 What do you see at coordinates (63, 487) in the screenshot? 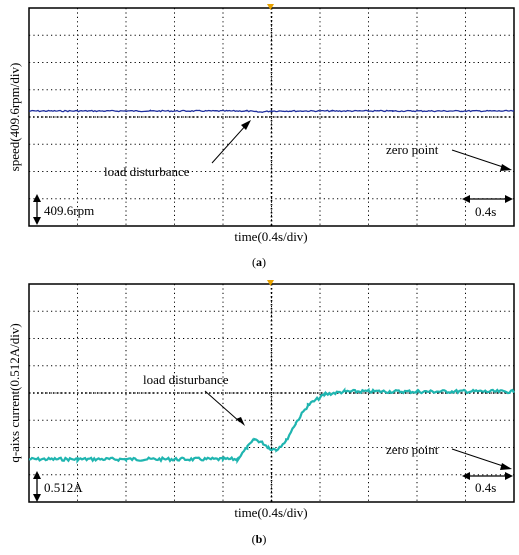
I see `y-scale-label: 0.512A` at bounding box center [63, 487].